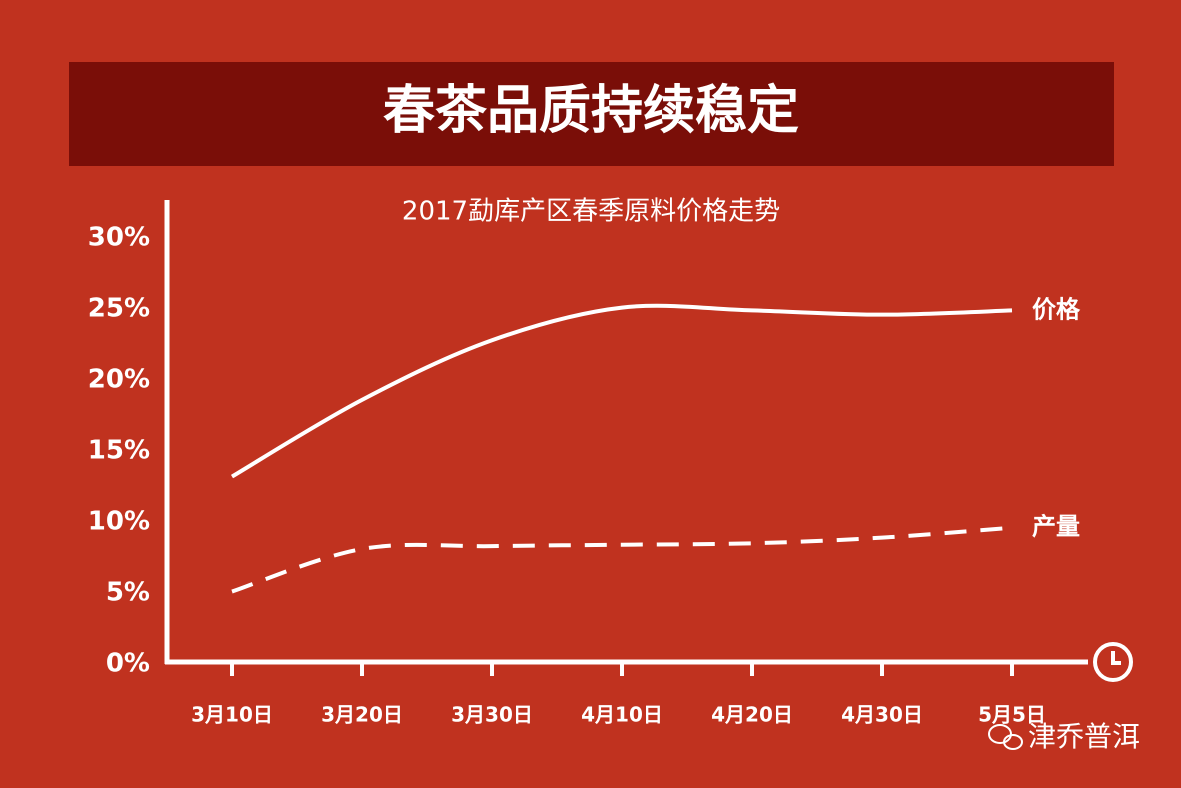 This screenshot has height=788, width=1181. I want to click on x-tick-label: 3月20日, so click(362, 715).